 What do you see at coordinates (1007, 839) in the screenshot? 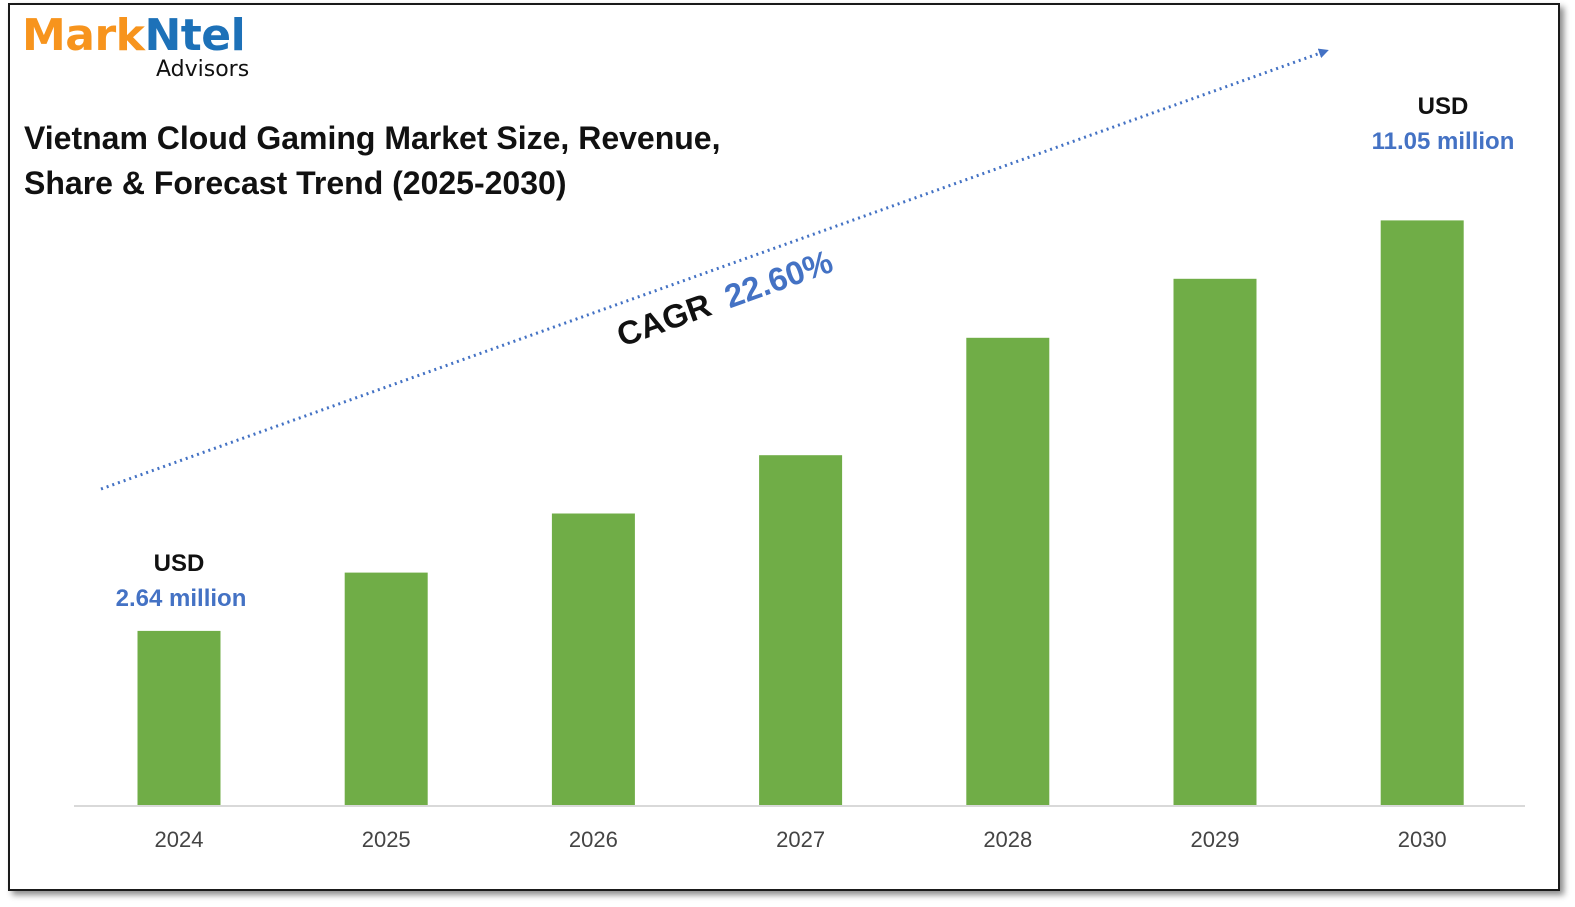
I see `x-tick-label-2028: 2028` at bounding box center [1007, 839].